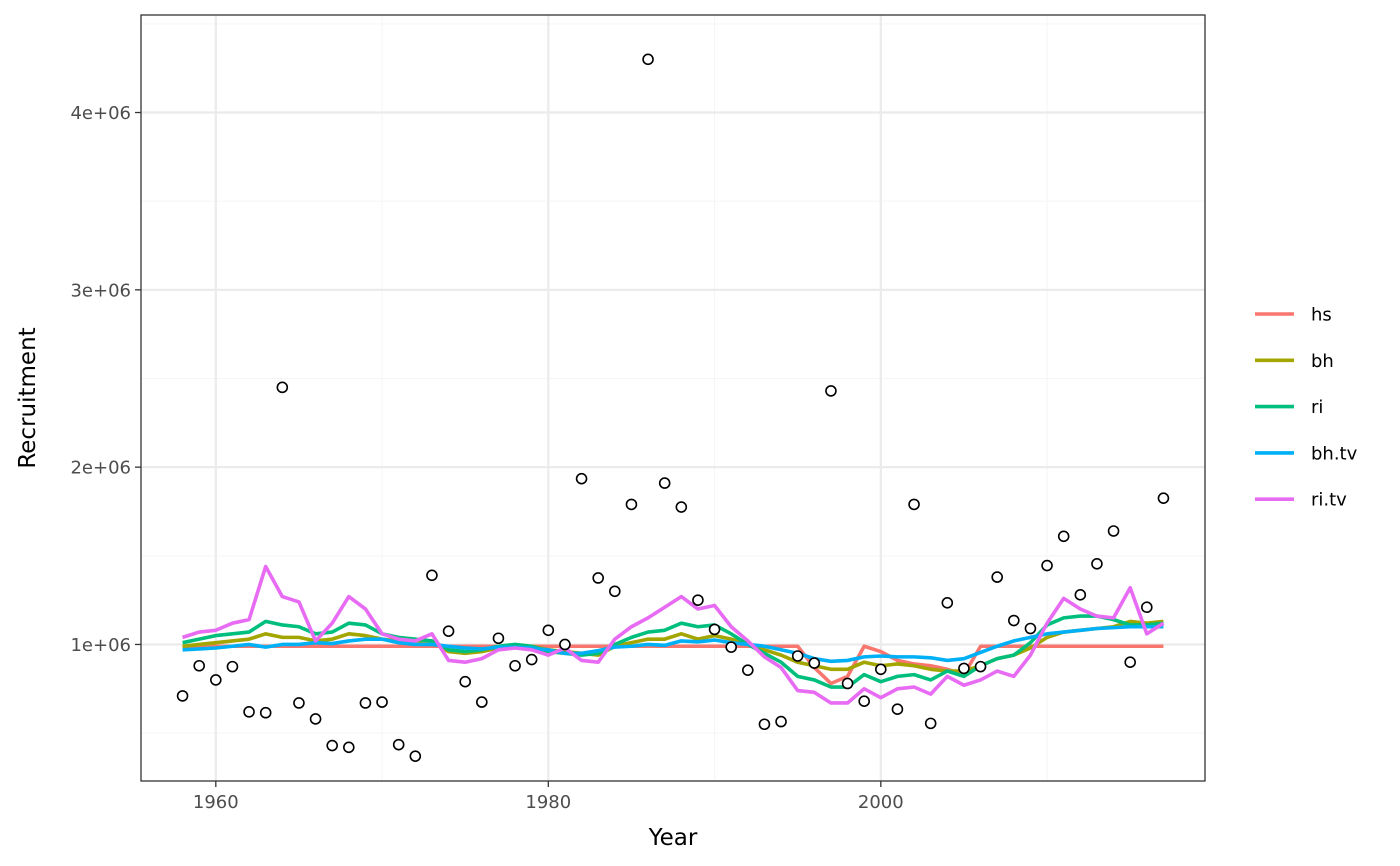 Image resolution: width=1400 pixels, height=866 pixels. What do you see at coordinates (100, 113) in the screenshot?
I see `y-tick-label: 4e+06` at bounding box center [100, 113].